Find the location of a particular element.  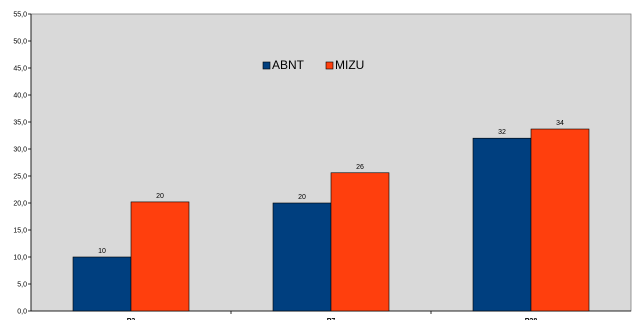

data-label: 32 is located at coordinates (502, 132).